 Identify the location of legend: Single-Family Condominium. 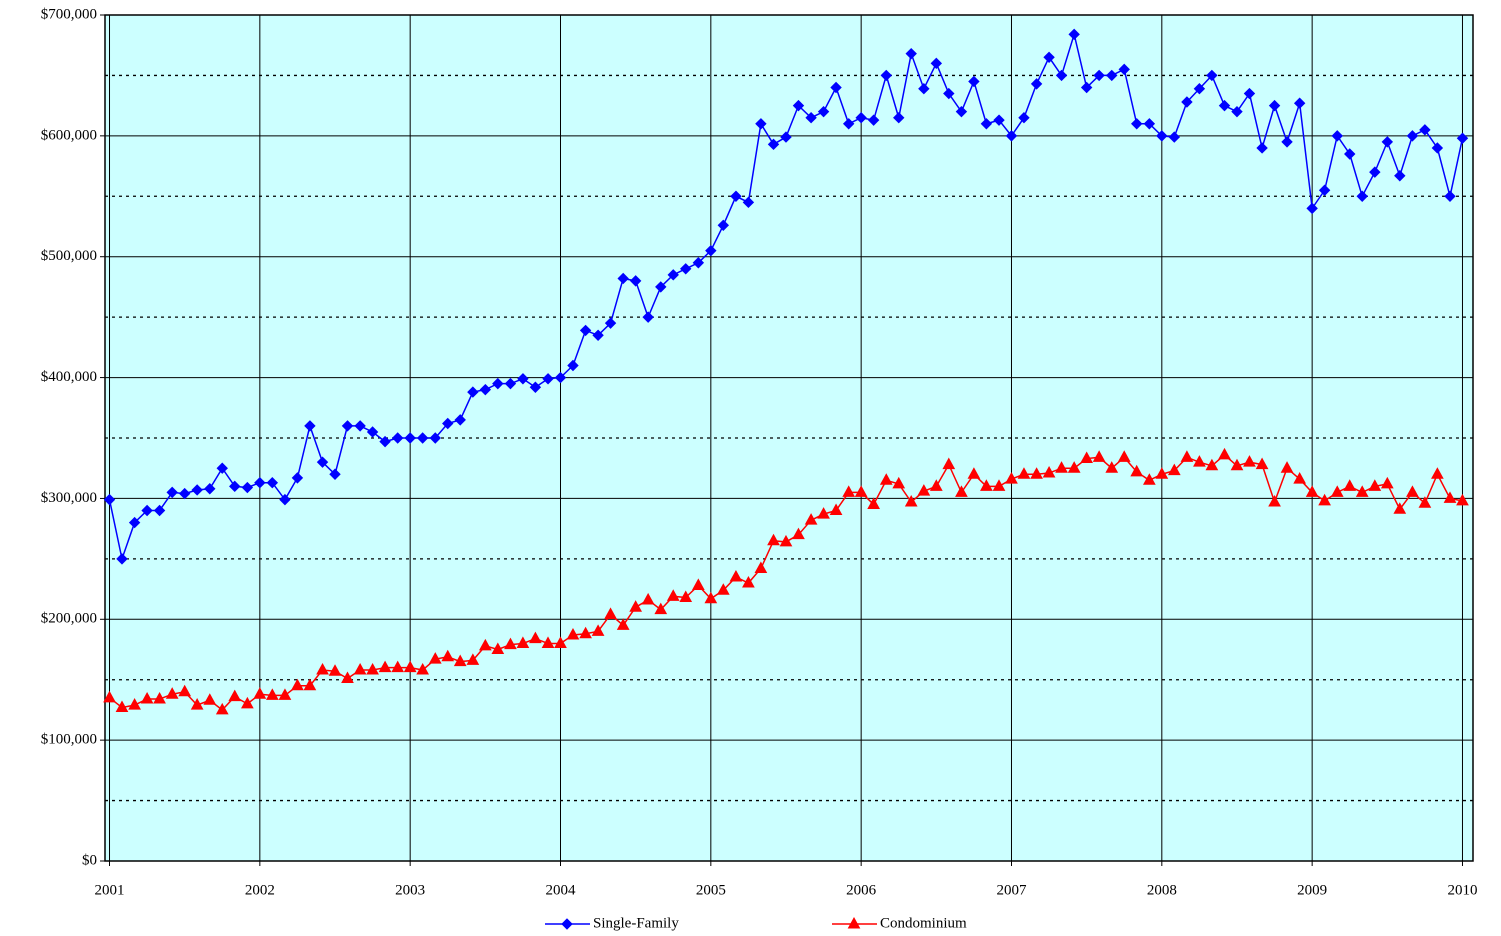
(756, 923).